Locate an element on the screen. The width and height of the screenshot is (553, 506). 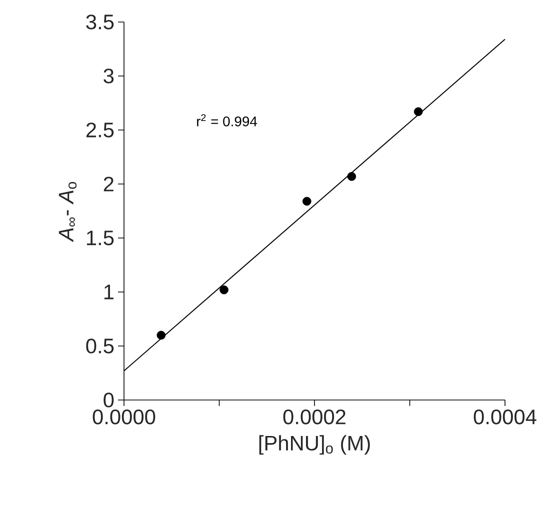
y-tick-label: 3 is located at coordinates (109, 76).